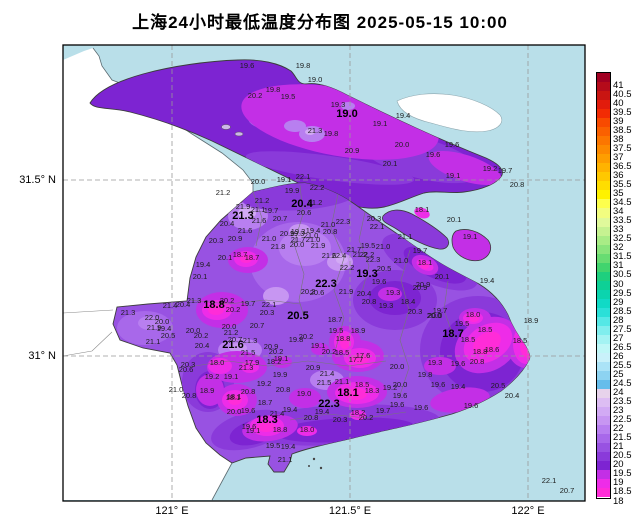 This screenshot has height=527, width=640. Describe the element at coordinates (154, 327) in the screenshot. I see `station-label: 21.9` at that location.